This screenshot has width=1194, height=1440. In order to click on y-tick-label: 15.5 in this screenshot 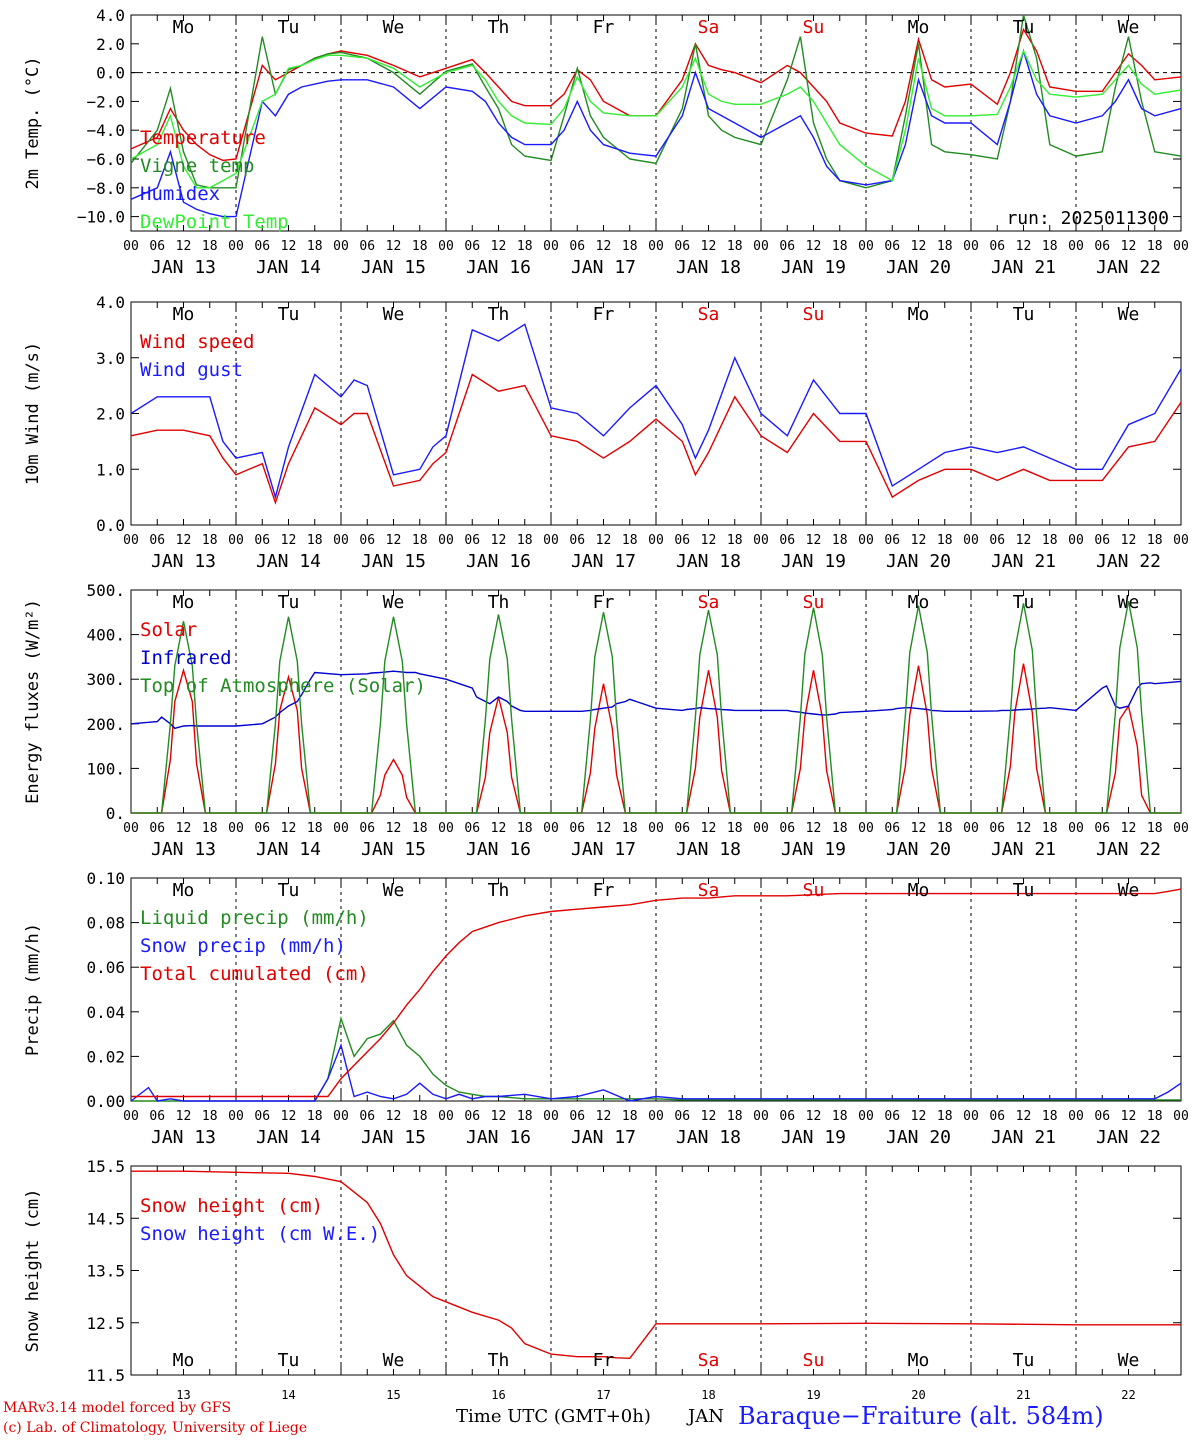, I will do `click(105, 1166)`.